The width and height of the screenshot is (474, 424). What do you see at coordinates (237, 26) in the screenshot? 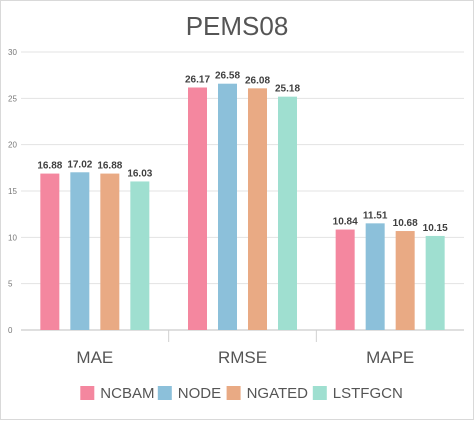
I see `chart-title: PEMS08` at bounding box center [237, 26].